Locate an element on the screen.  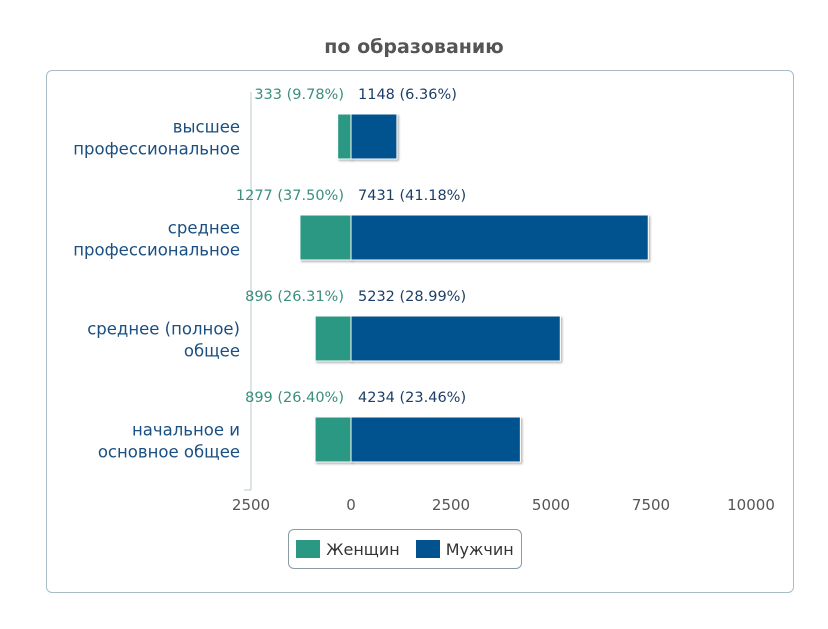
data-label-female: 899 (26.40%) is located at coordinates (294, 398).